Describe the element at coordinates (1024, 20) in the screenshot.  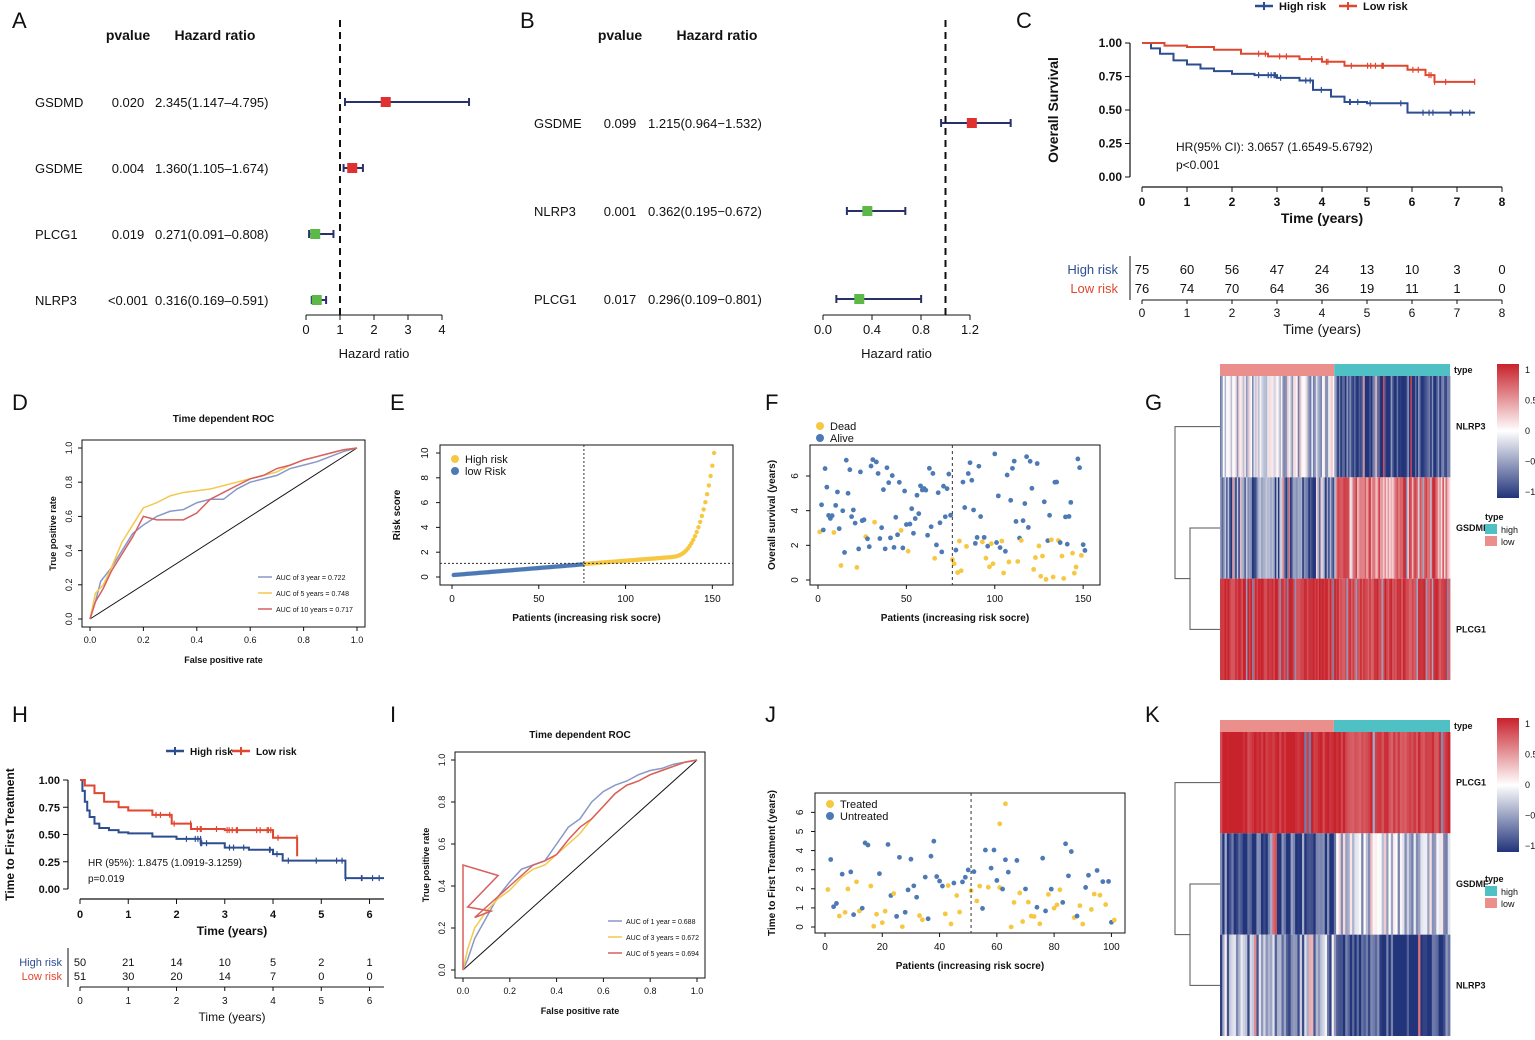
I see `panel-letter-C: C` at that location.